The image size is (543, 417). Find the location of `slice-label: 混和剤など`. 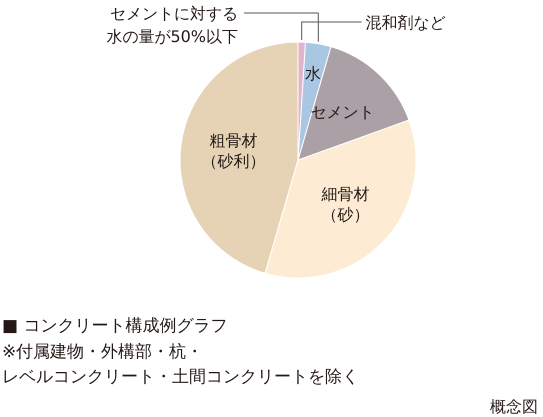

slice-label: 混和剤など is located at coordinates (406, 22).